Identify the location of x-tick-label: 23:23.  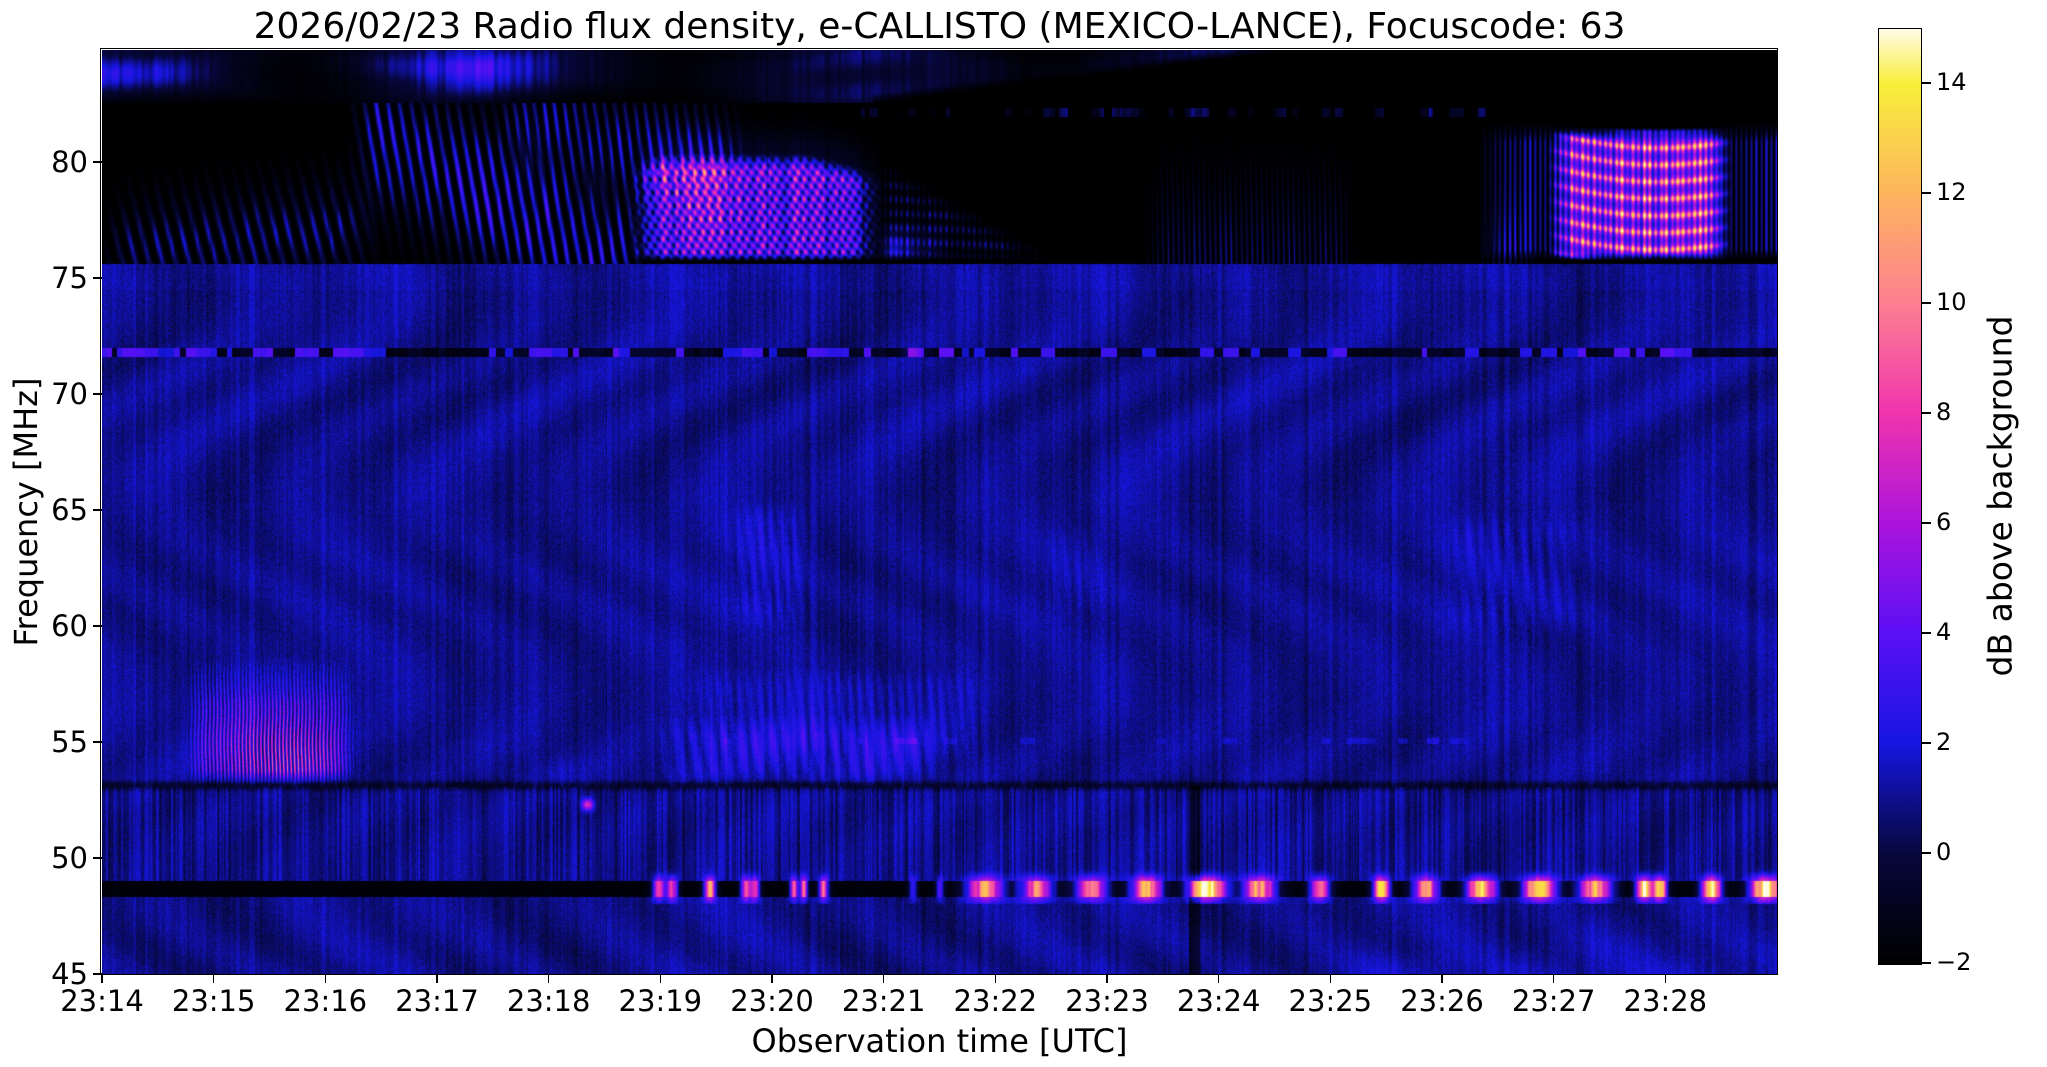
(1107, 1001).